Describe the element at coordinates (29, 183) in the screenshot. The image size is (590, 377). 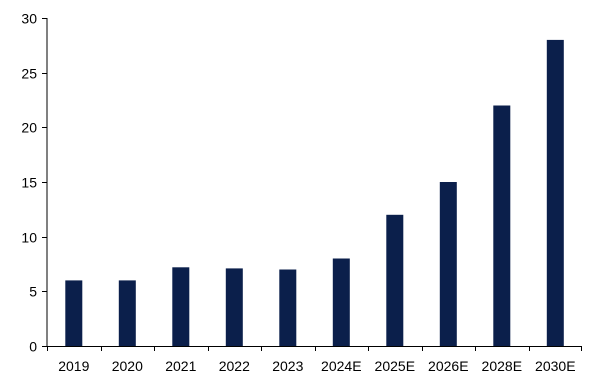
I see `y-tick-label: 15` at that location.